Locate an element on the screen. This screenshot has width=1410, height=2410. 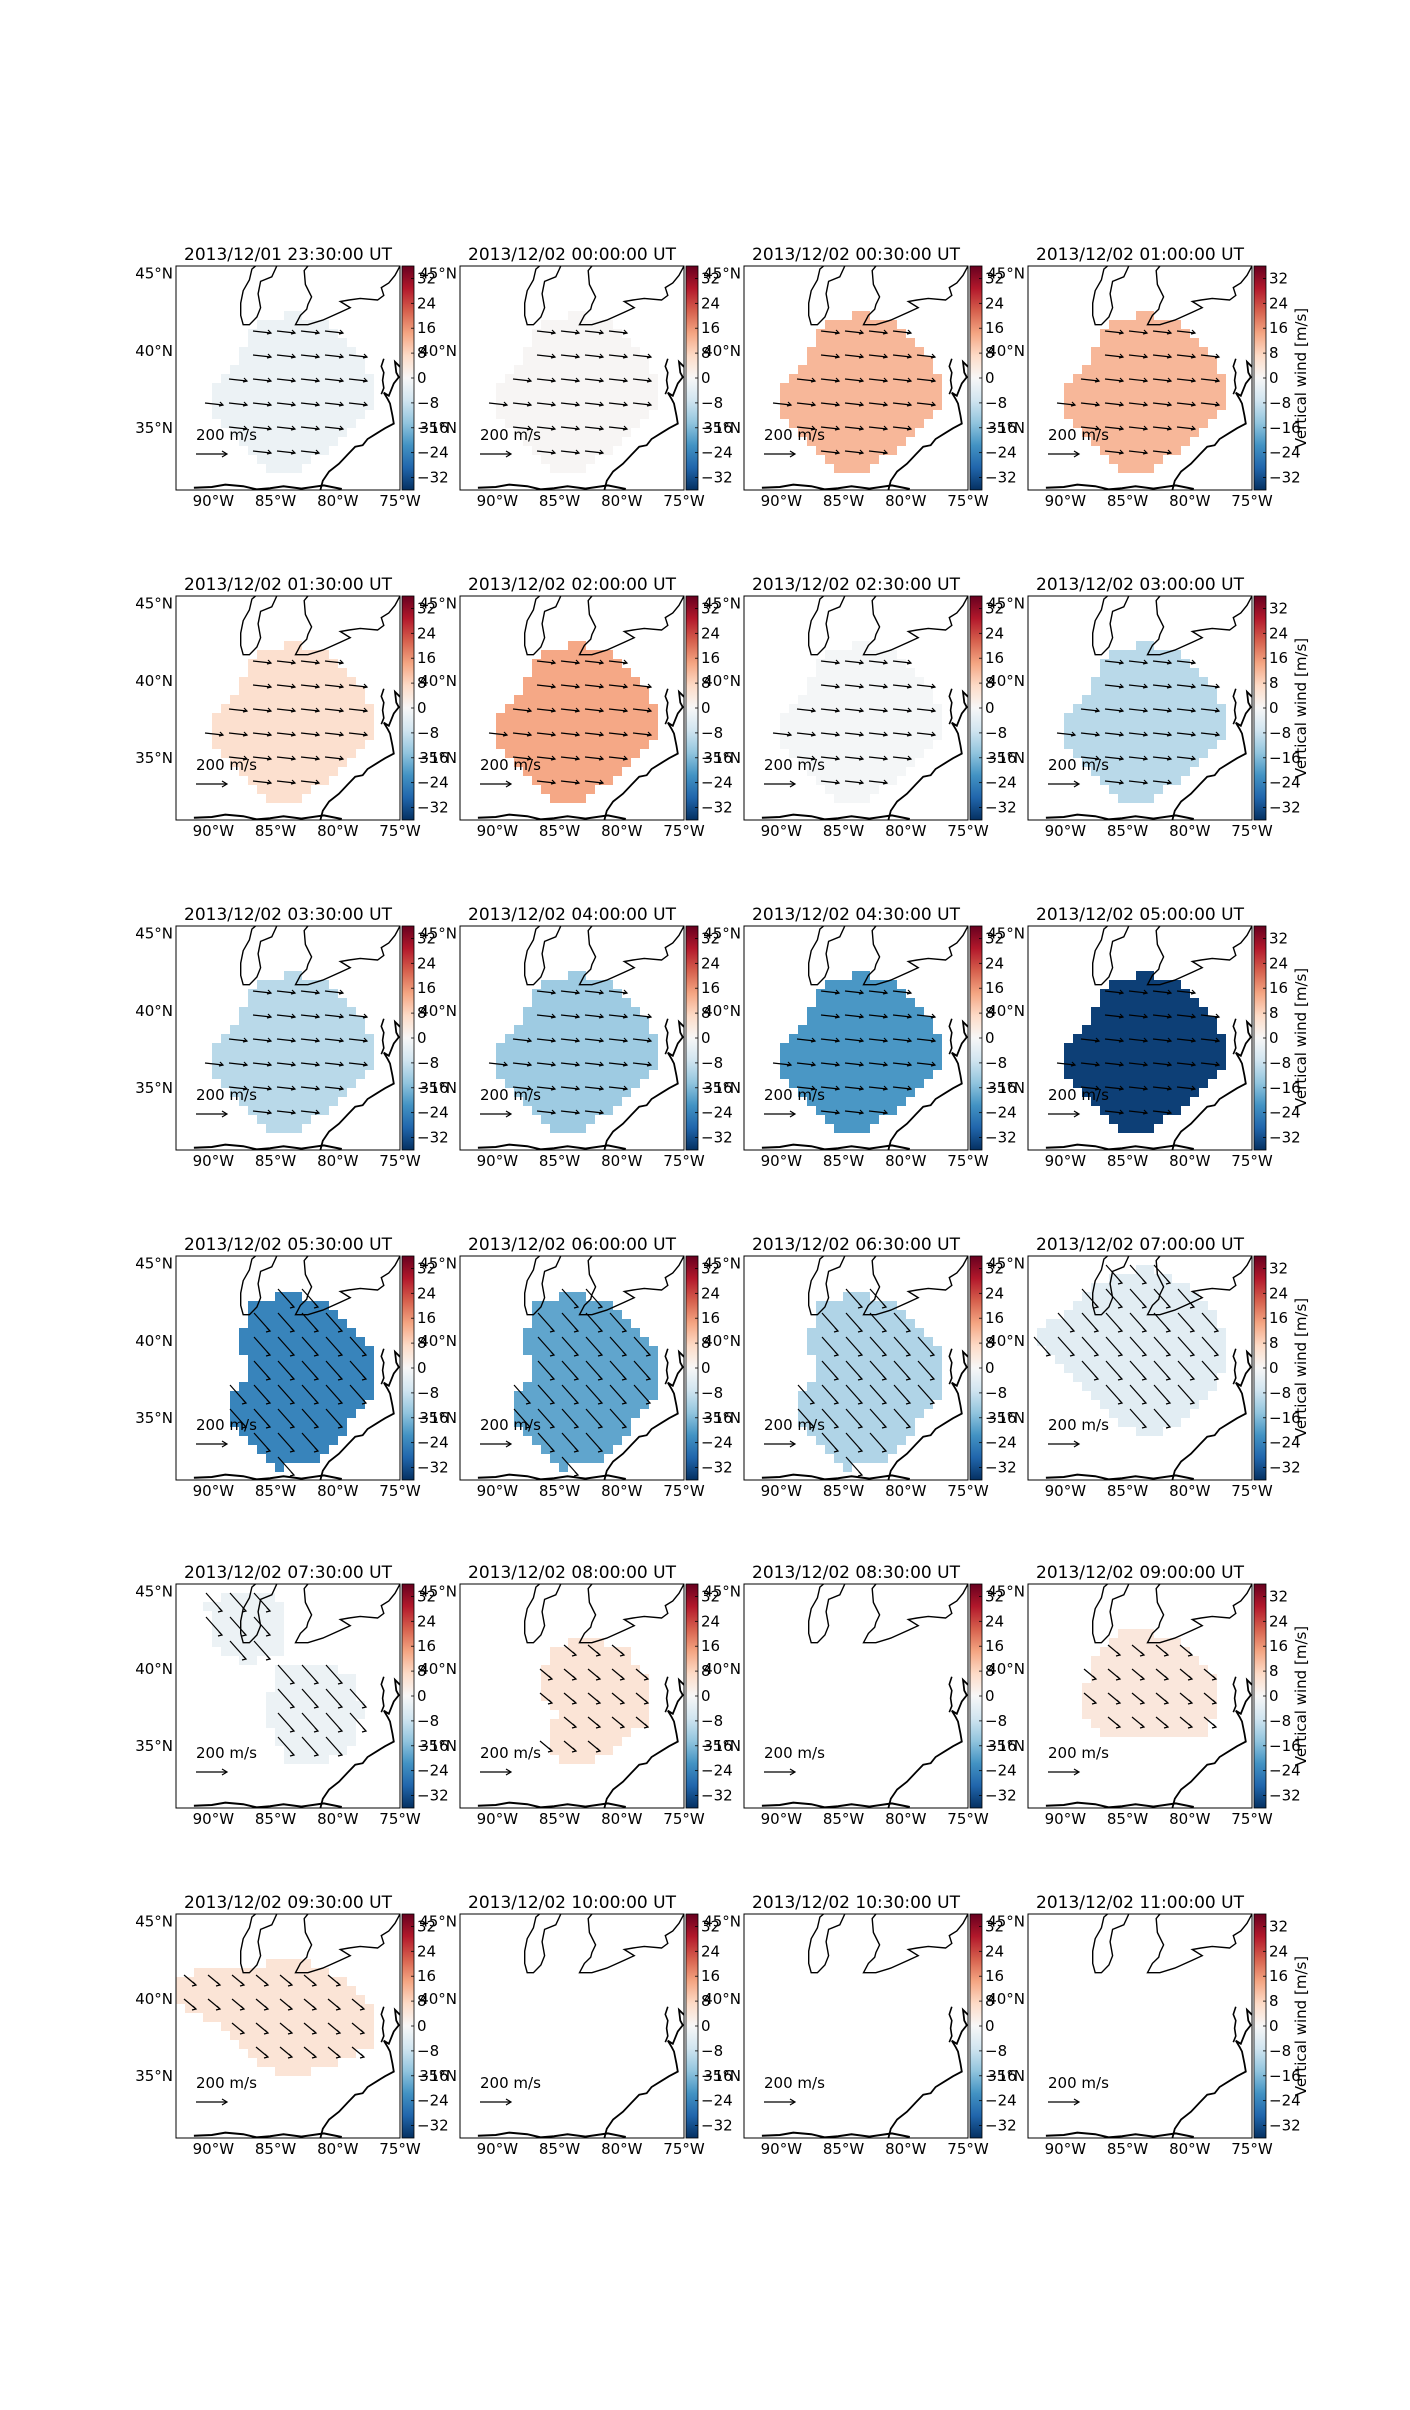
reference-arrow-head is located at coordinates (225, 1444).